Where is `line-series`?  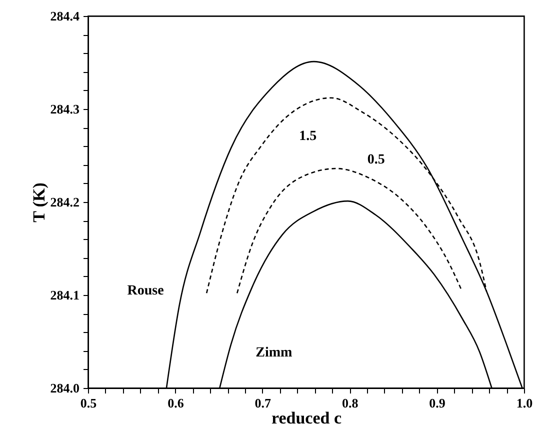 line-series is located at coordinates (349, 231).